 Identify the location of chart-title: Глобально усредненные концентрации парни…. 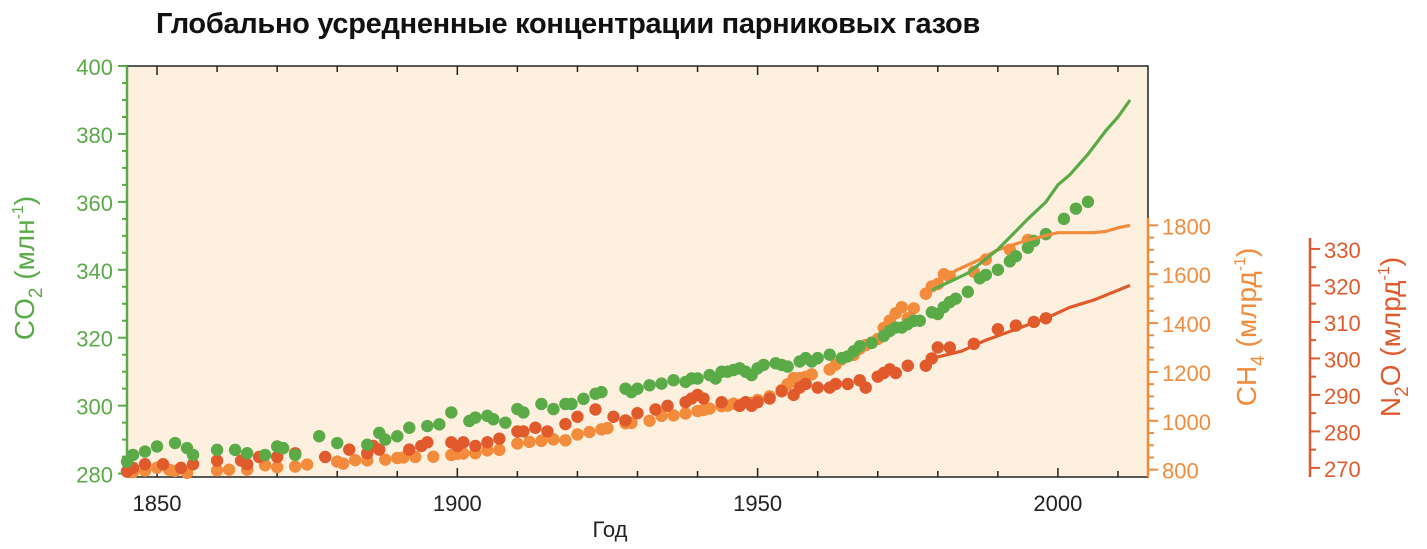
(568, 24).